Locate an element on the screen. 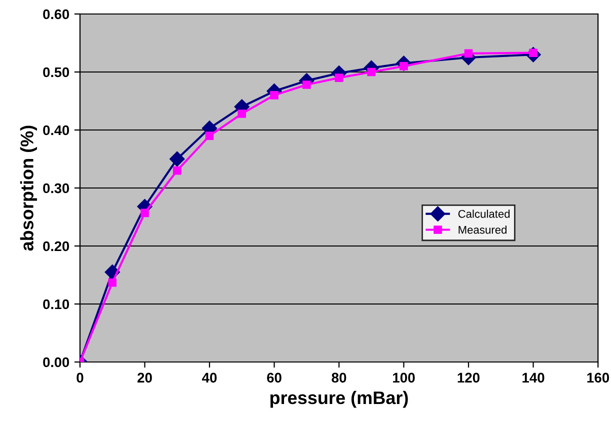  legend-label: Measured is located at coordinates (482, 230).